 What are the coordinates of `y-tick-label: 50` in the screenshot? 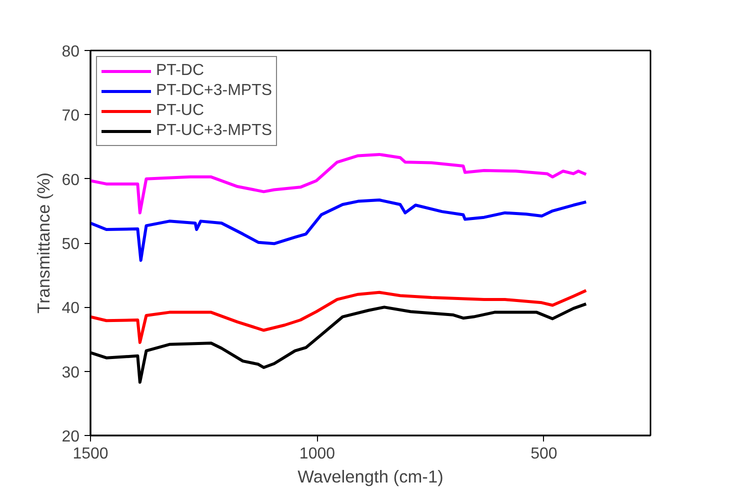 It's located at (71, 244).